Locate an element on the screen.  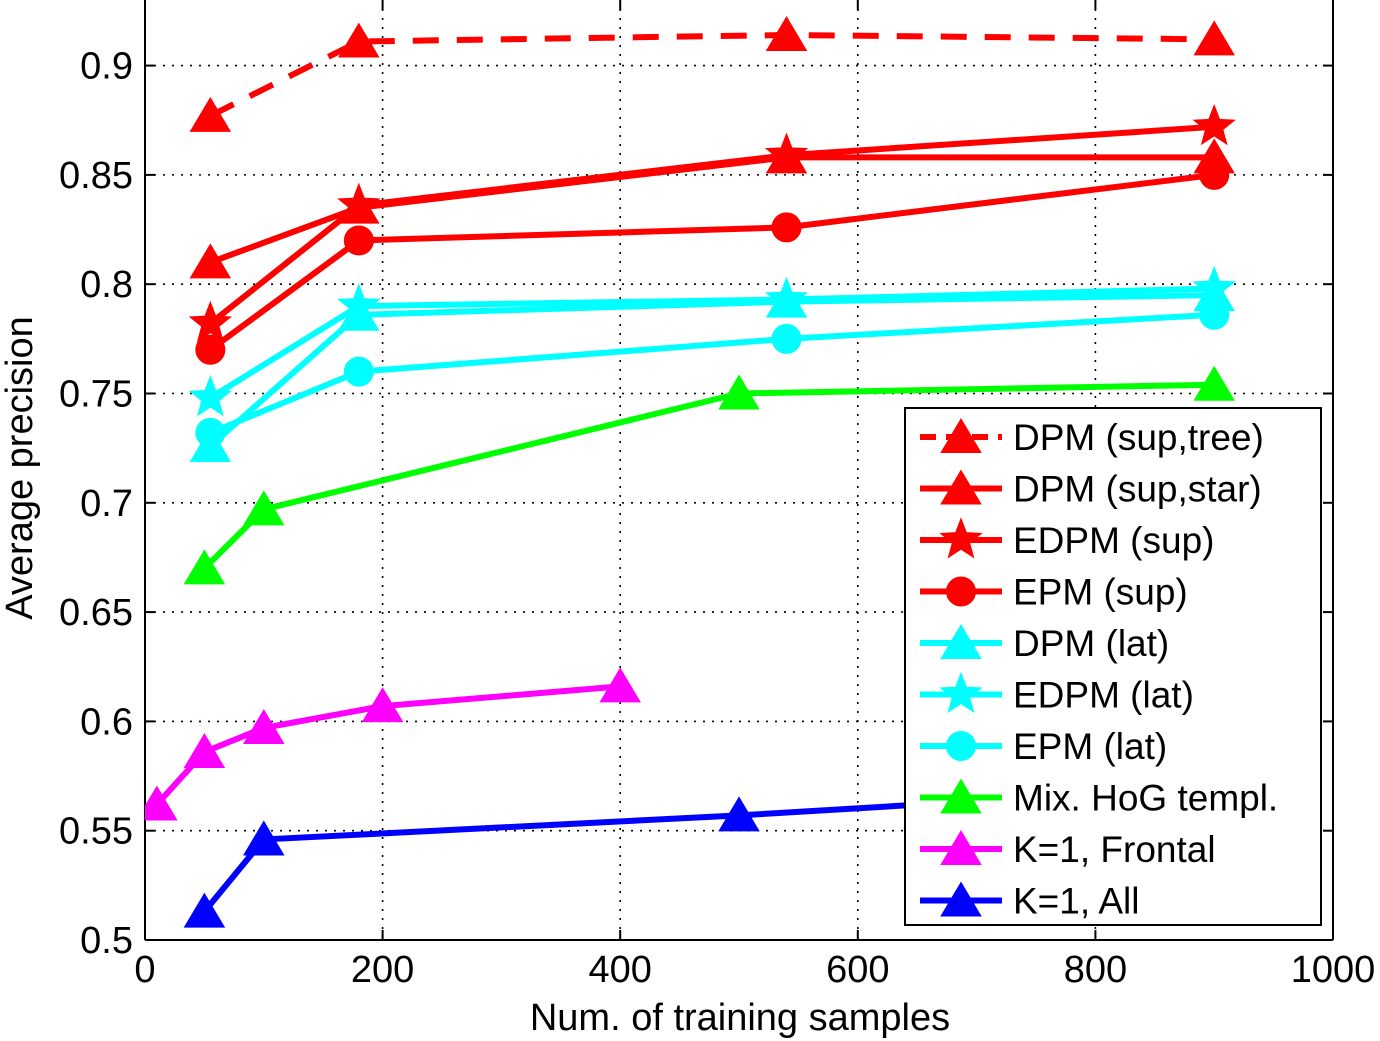
x-tick-label: 400 is located at coordinates (619, 970).